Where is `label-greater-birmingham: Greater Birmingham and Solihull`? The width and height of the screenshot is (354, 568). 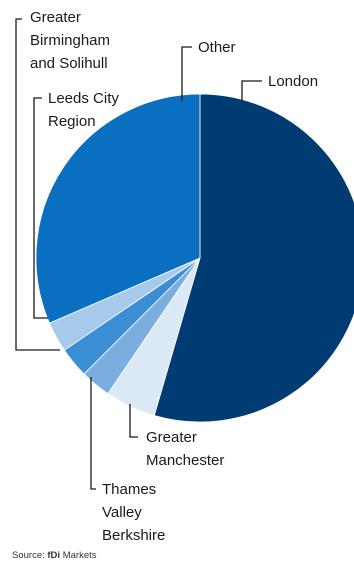
label-greater-birmingham: Greater Birmingham and Solihull is located at coordinates (70, 40).